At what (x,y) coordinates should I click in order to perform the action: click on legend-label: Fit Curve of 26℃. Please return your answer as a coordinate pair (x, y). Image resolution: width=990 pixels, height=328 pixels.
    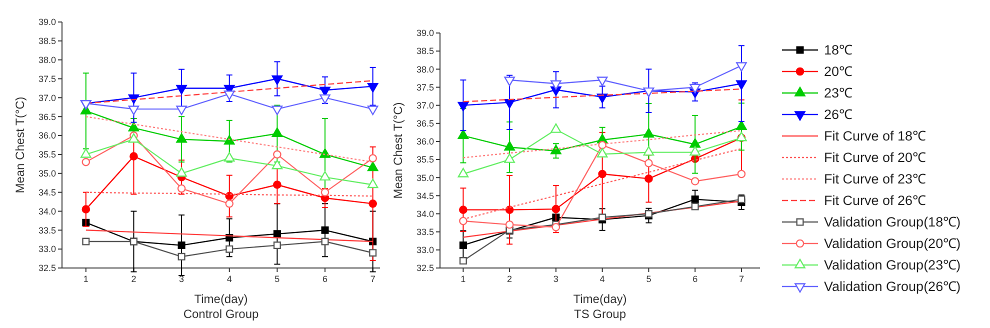
    Looking at the image, I should click on (875, 200).